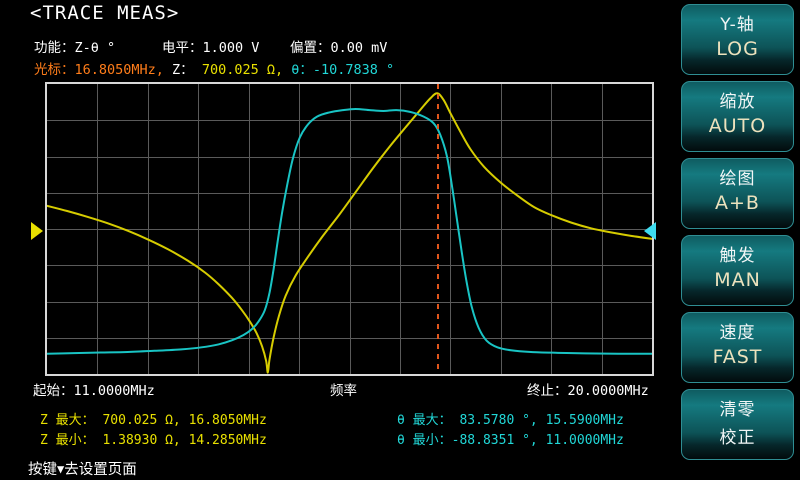  Describe the element at coordinates (105, 13) in the screenshot. I see `page-title: <TRACE MEAS>` at that location.